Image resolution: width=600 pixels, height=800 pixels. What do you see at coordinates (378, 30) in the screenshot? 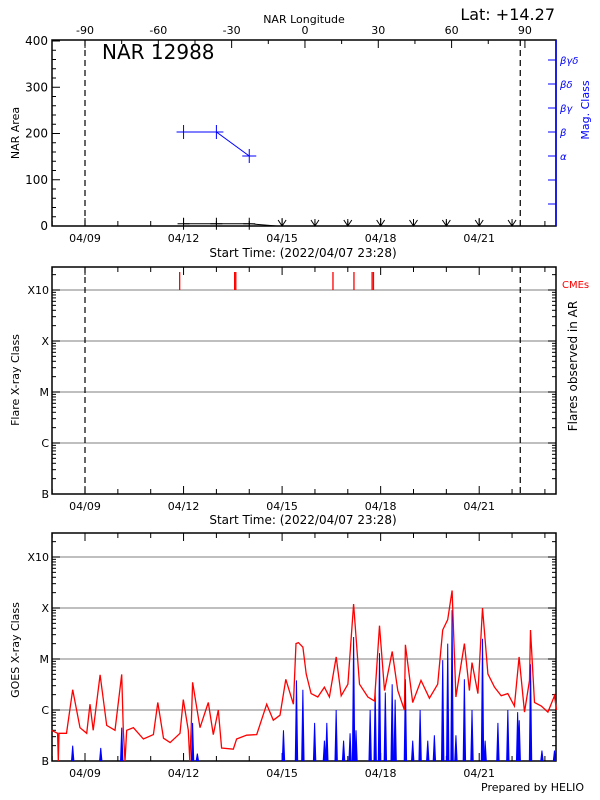
I see `longitude-tick-label: 30` at bounding box center [378, 30].